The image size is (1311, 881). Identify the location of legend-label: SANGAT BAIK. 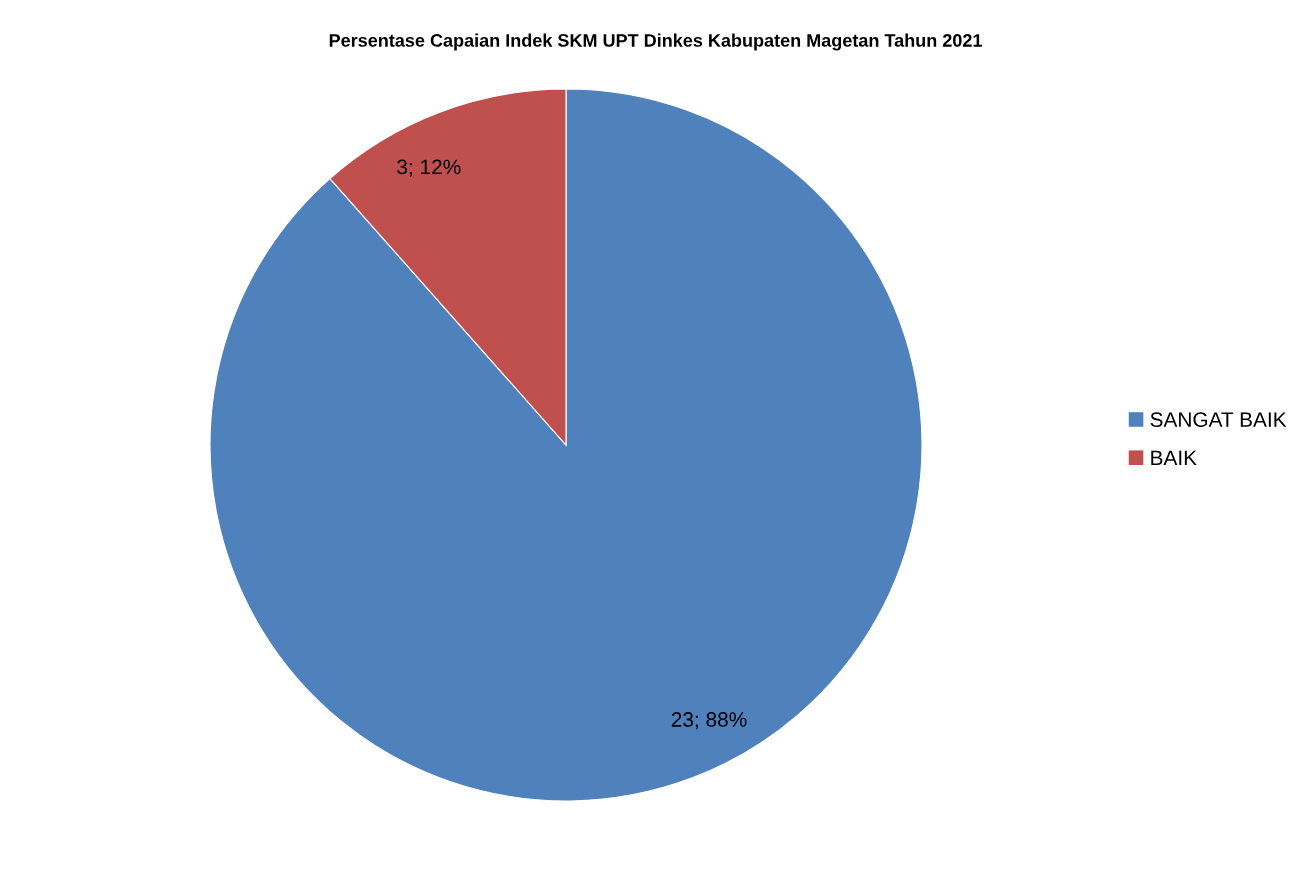
(1218, 420).